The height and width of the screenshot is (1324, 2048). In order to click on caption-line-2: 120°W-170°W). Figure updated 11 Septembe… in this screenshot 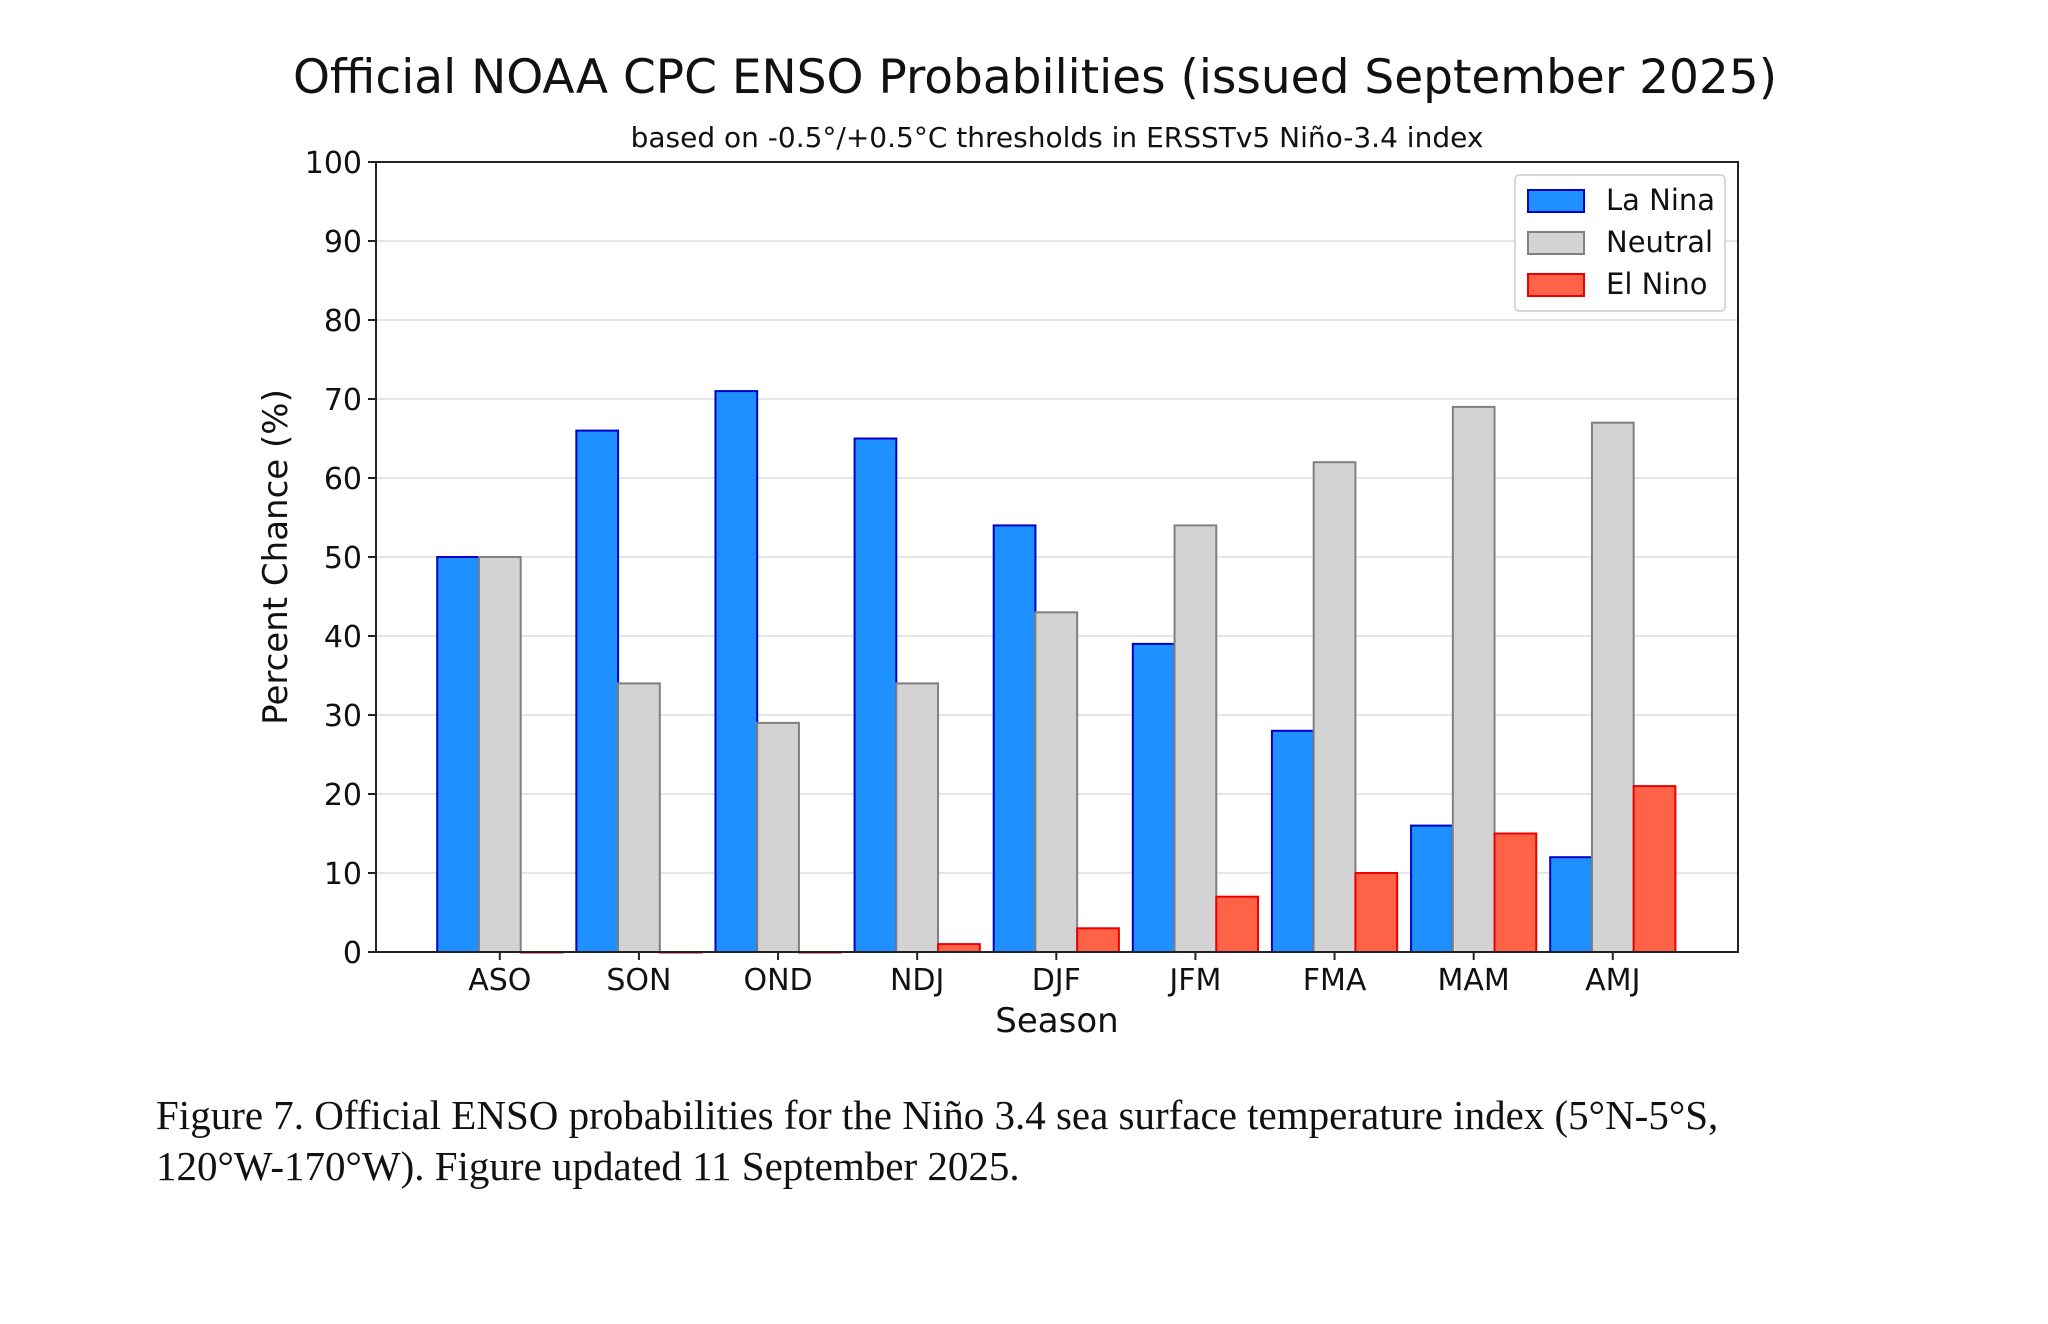, I will do `click(588, 1166)`.